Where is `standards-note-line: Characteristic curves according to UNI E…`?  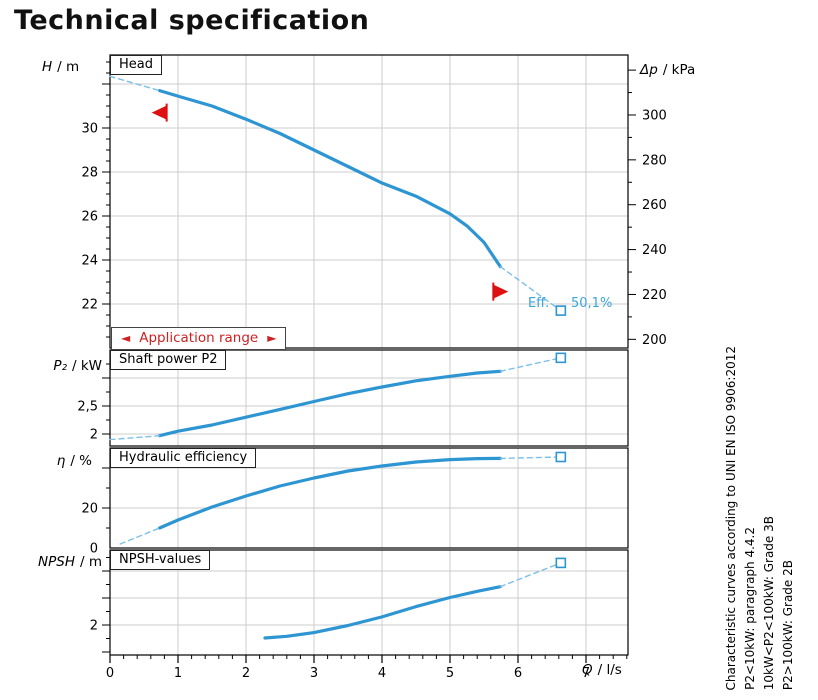 standards-note-line: Characteristic curves according to UNI E… is located at coordinates (731, 517).